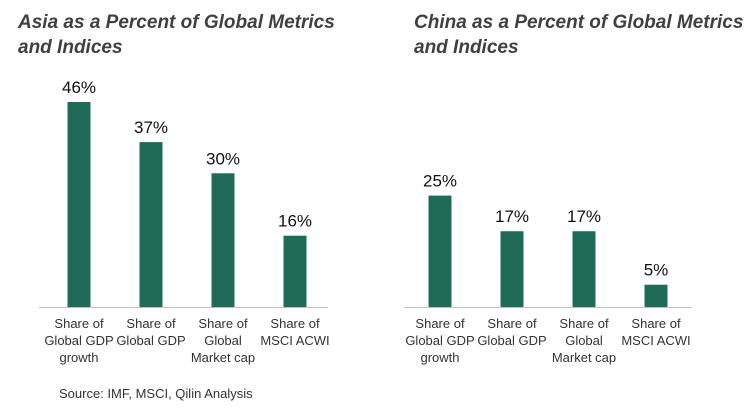 This screenshot has height=416, width=752. I want to click on china-value-label-3: 17%, so click(584, 216).